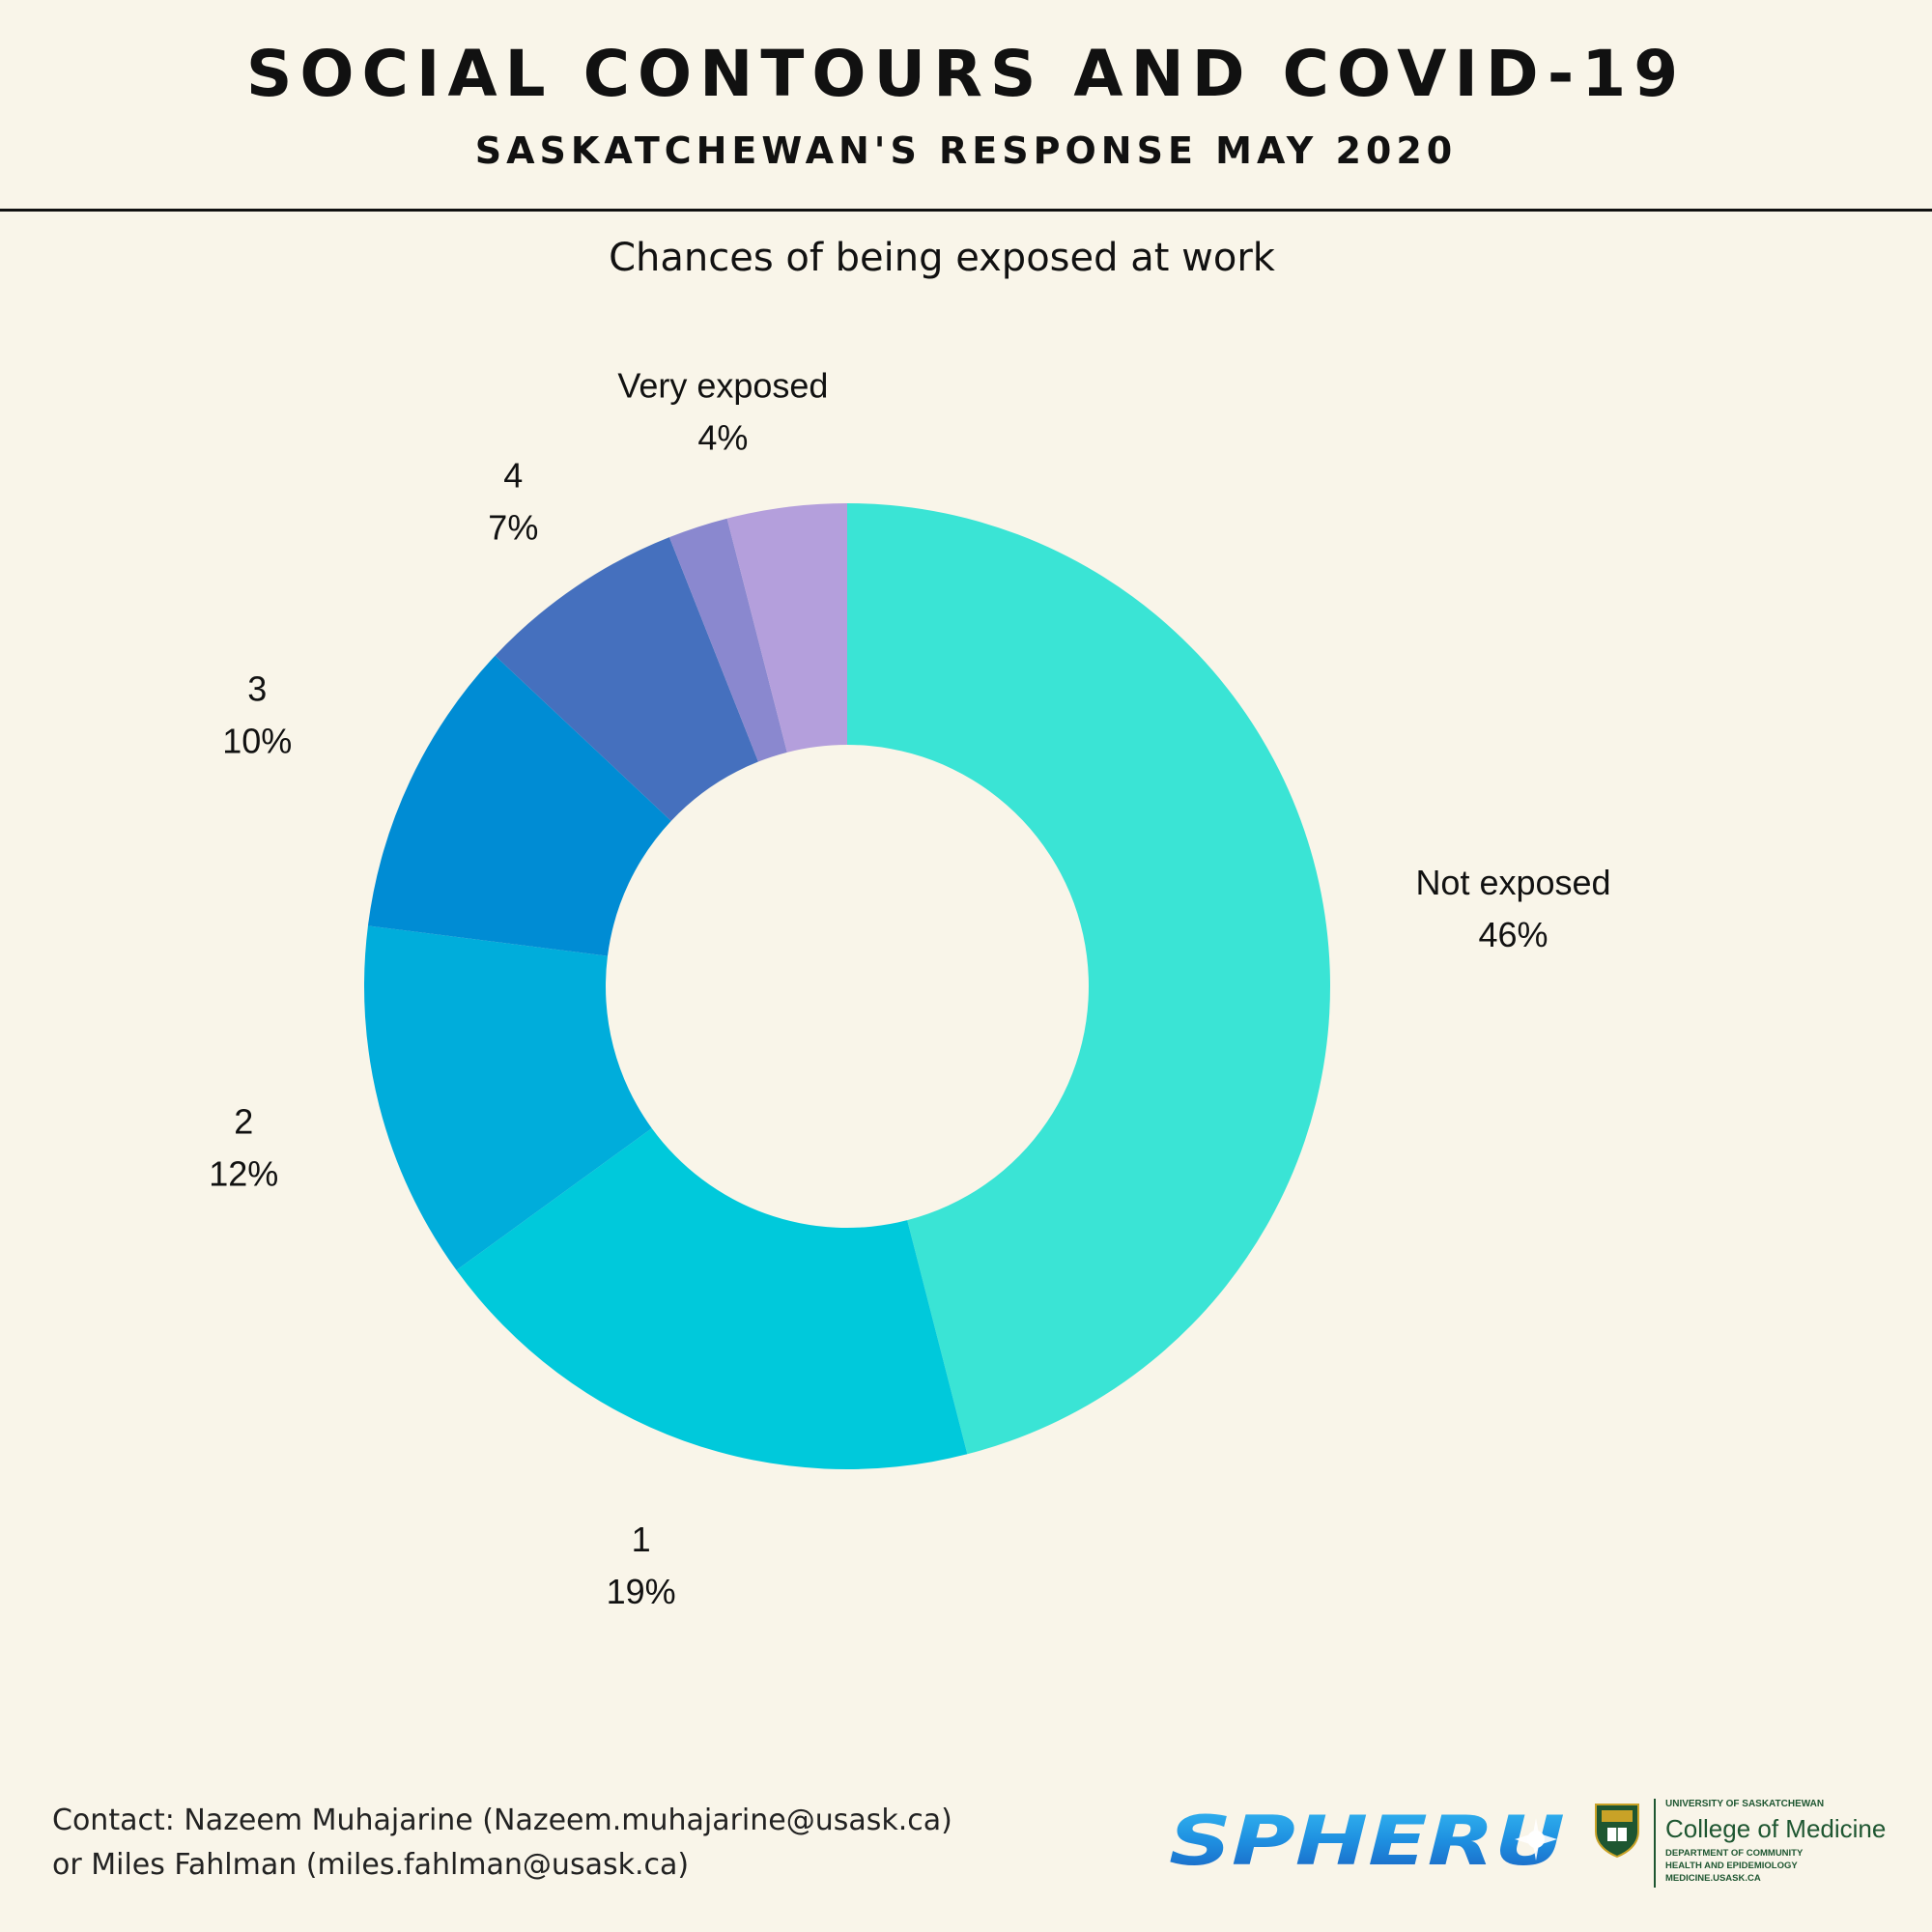  What do you see at coordinates (1512, 882) in the screenshot?
I see `label-category-not-exposed: Not exposed` at bounding box center [1512, 882].